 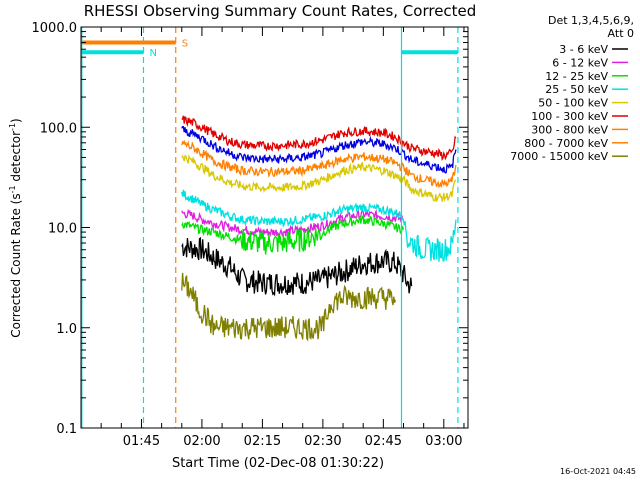 What do you see at coordinates (598, 471) in the screenshot?
I see `footer-timestamp: 16-Oct-2021 04:45` at bounding box center [598, 471].